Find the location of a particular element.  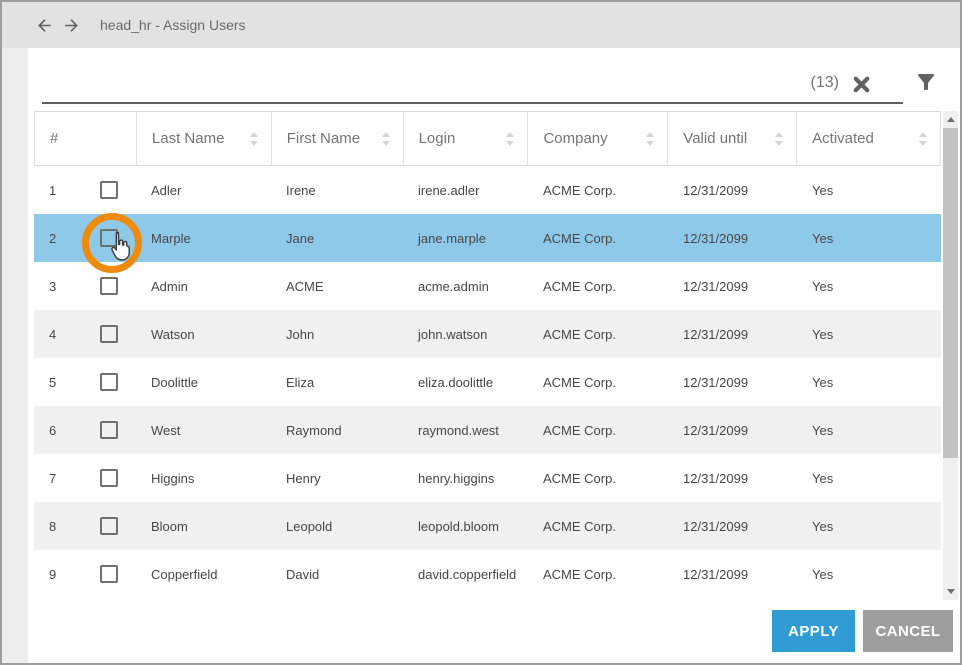

cell-last-name: Bloom is located at coordinates (169, 526).